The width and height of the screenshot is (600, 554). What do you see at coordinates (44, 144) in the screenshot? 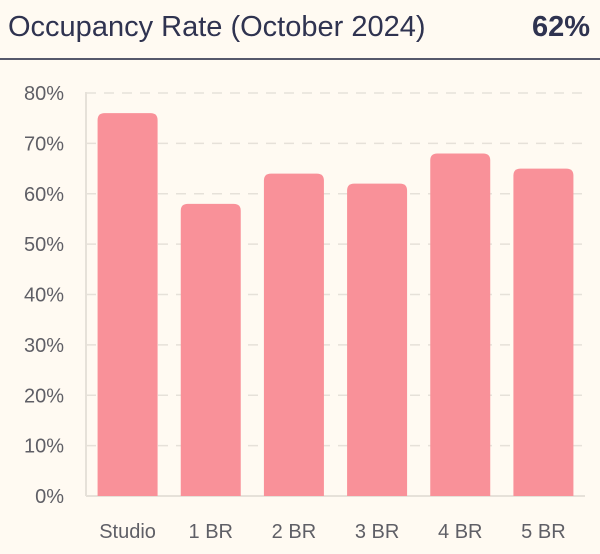
I see `y-tick-label: 70%` at bounding box center [44, 144].